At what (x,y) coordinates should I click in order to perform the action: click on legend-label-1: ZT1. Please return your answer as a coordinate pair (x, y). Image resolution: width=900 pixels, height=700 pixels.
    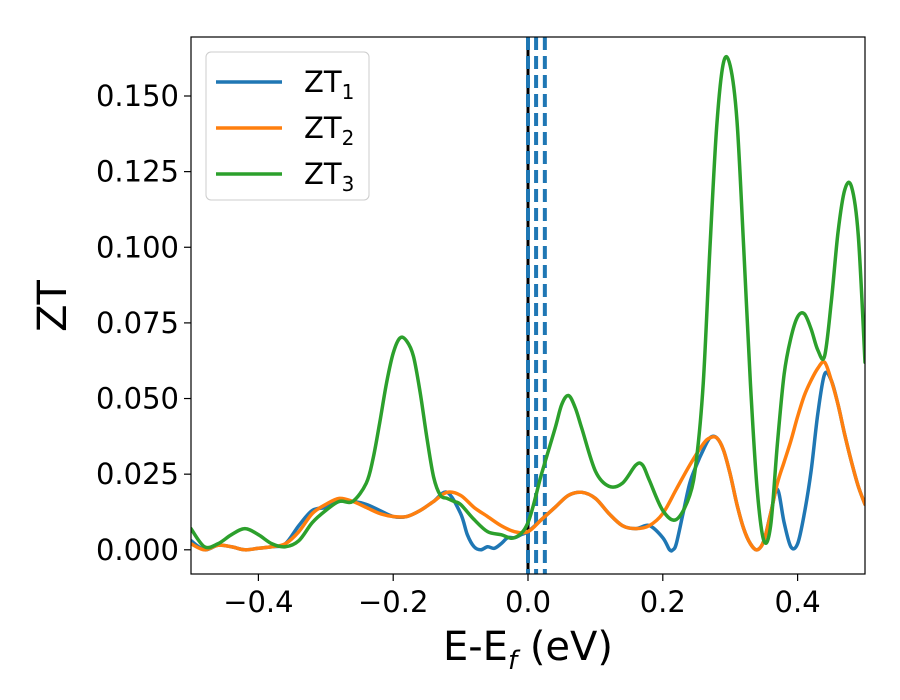
    Looking at the image, I should click on (329, 84).